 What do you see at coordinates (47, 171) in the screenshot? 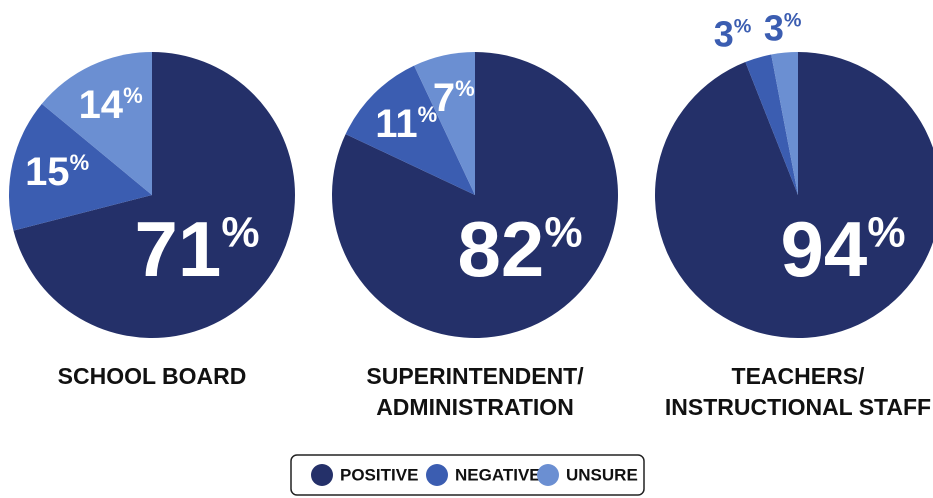
I see `data-label-value: 15` at bounding box center [47, 171].